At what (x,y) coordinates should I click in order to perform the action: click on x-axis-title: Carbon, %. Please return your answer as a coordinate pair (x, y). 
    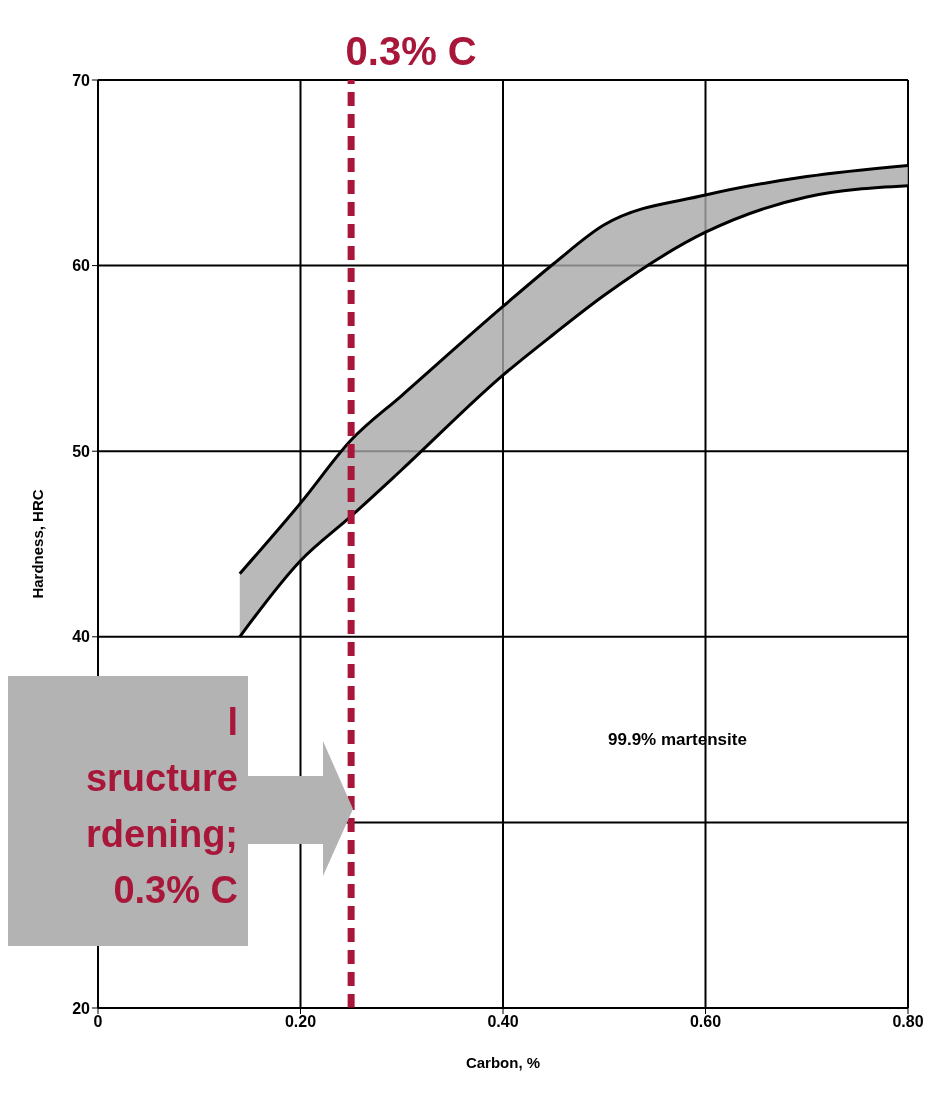
    Looking at the image, I should click on (503, 1062).